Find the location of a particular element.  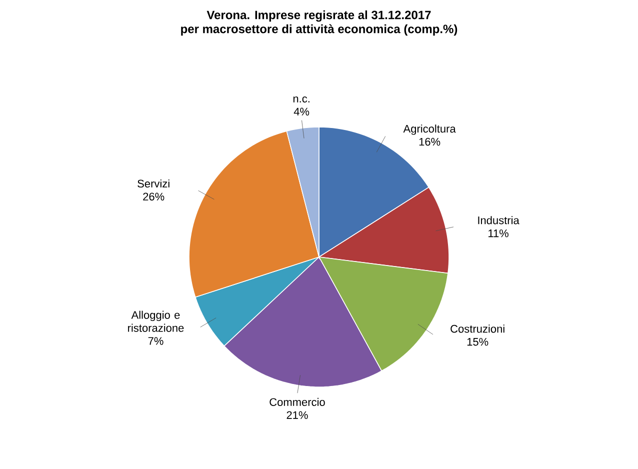

chart-title: Verona. Imprese regisrate al 31.12.2017 is located at coordinates (318, 16).